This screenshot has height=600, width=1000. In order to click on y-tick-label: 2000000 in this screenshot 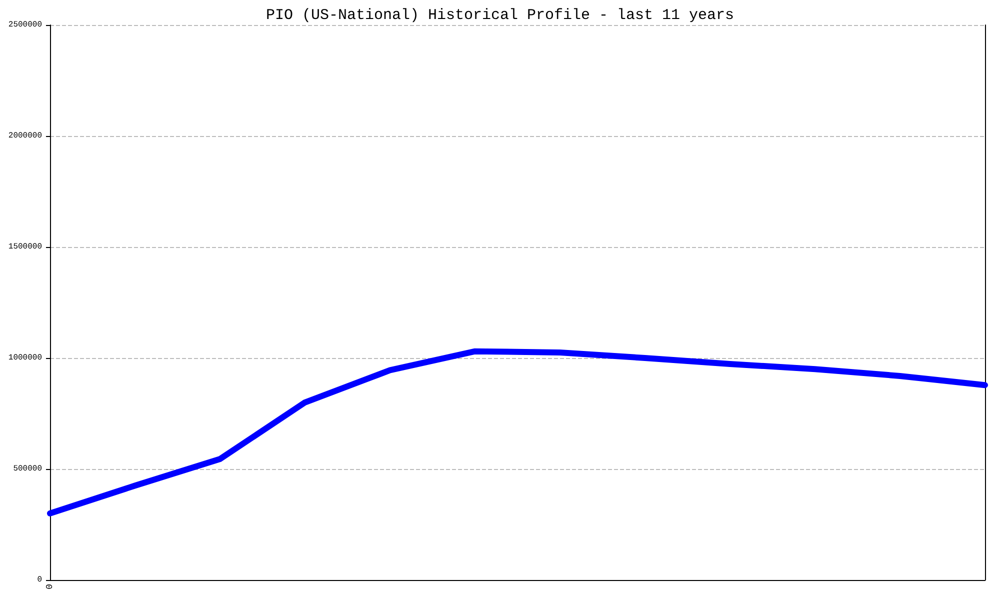, I will do `click(25, 136)`.